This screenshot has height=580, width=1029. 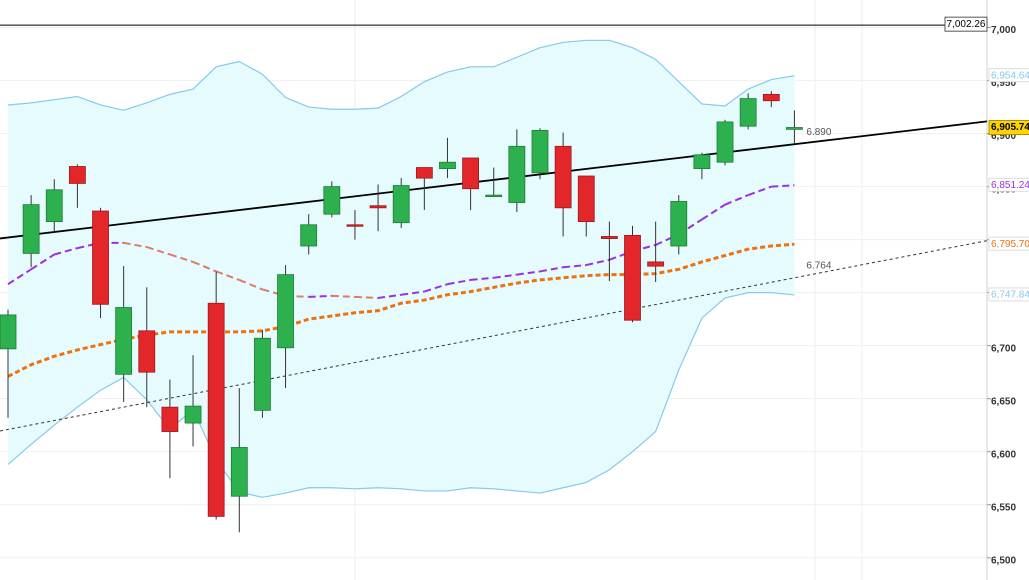 I want to click on trendline-label: 6.764, so click(x=818, y=265).